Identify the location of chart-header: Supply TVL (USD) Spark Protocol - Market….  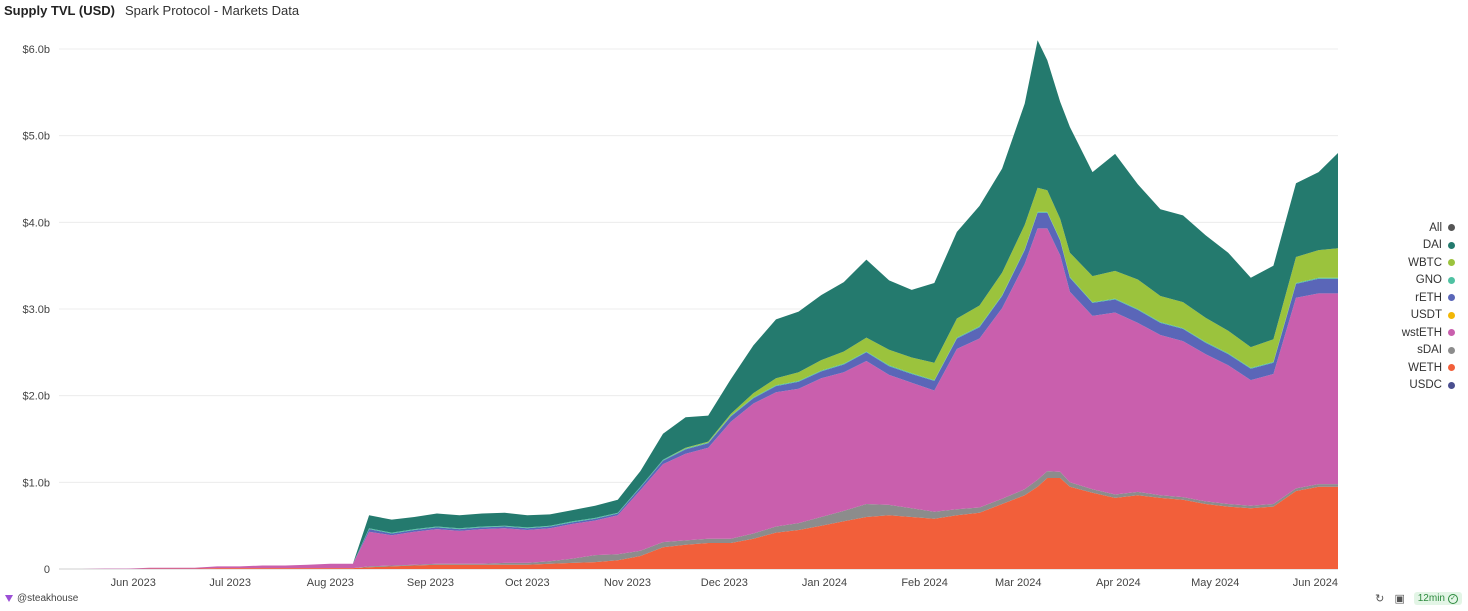
(151, 12).